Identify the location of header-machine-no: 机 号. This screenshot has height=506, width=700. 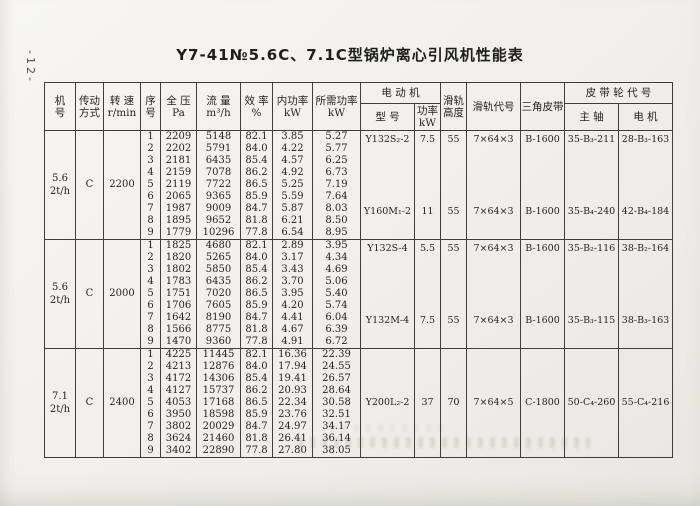
(60, 106).